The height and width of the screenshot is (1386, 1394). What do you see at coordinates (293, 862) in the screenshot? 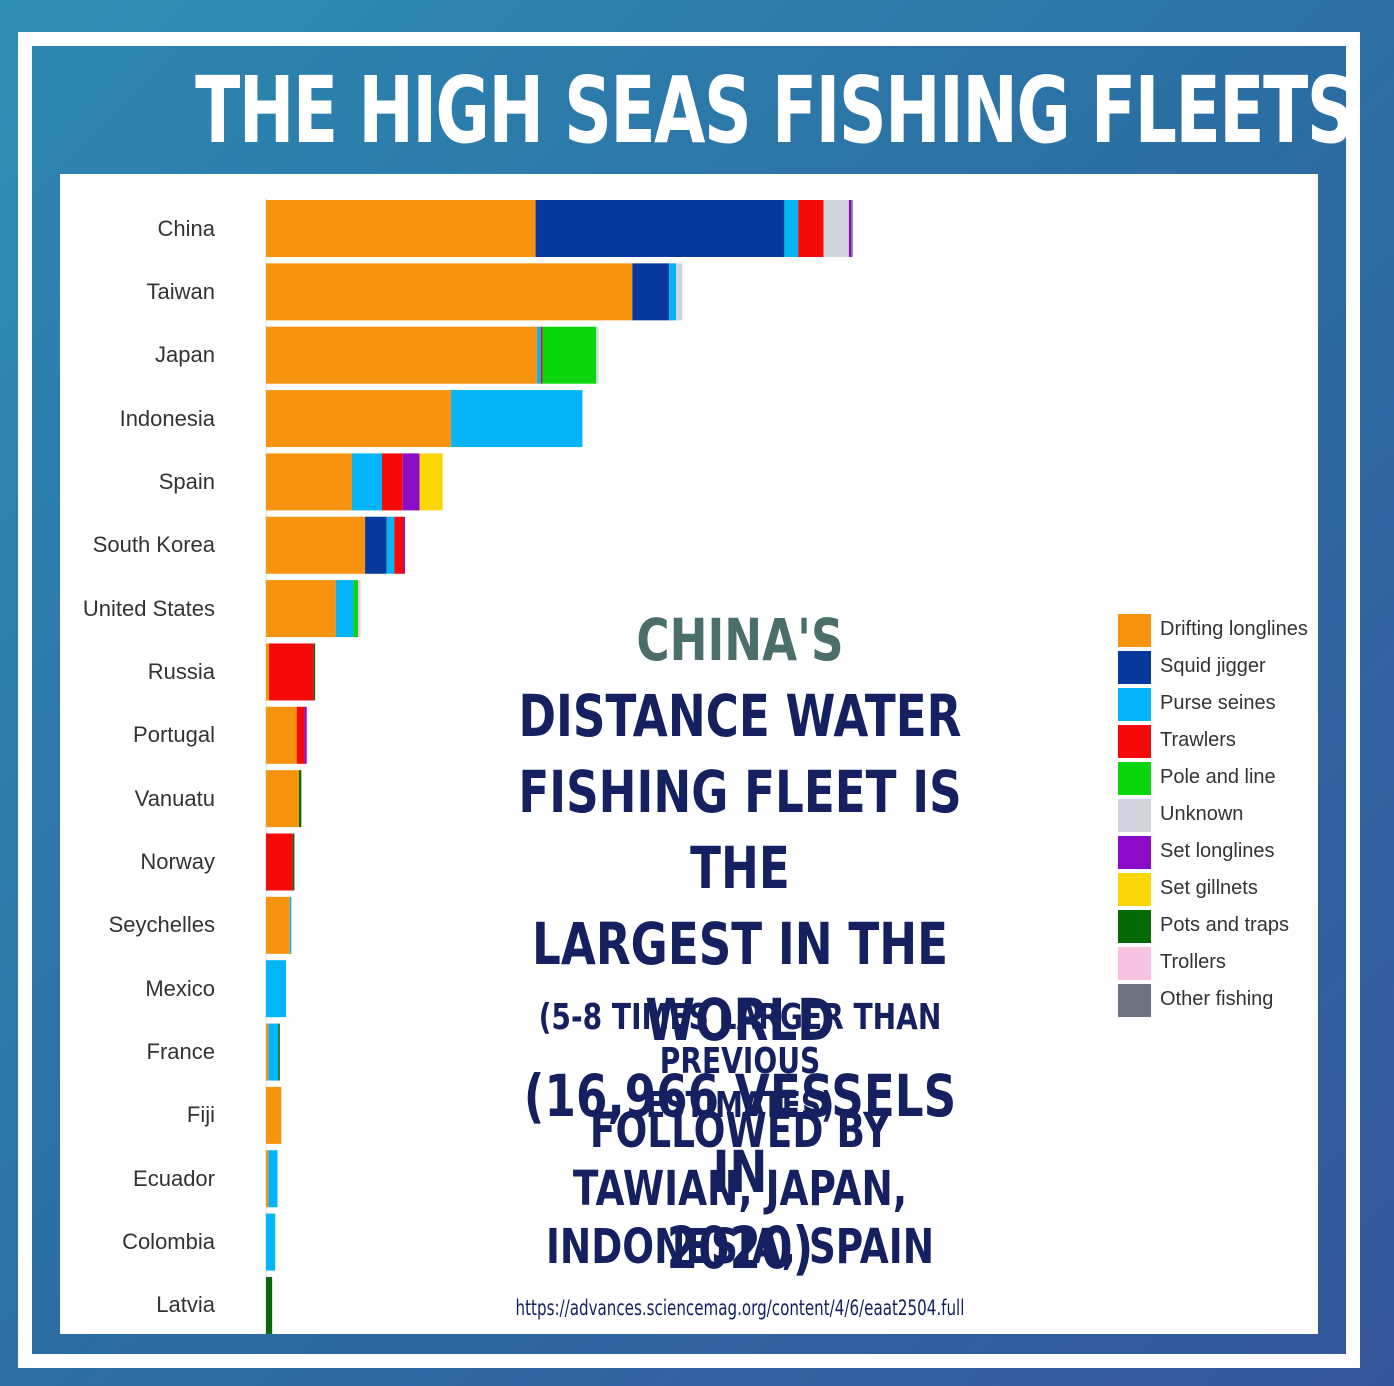
I see `bar-segment-norway-pots-and-traps` at bounding box center [293, 862].